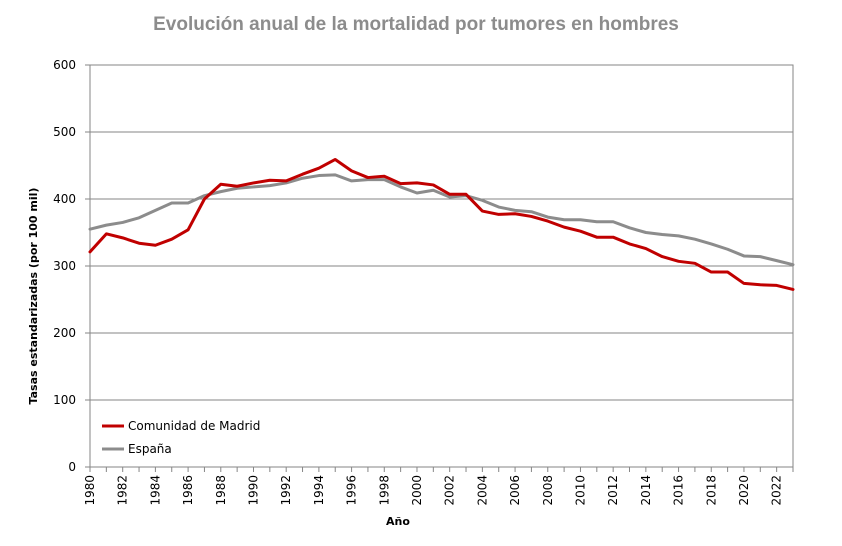 This screenshot has height=546, width=842. I want to click on x-tick-label: 1998, so click(384, 490).